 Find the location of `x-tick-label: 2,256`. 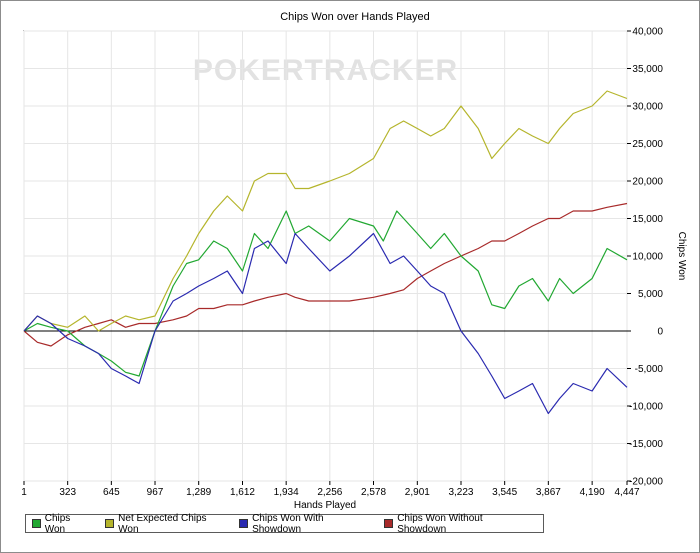

x-tick-label: 2,256 is located at coordinates (329, 492).